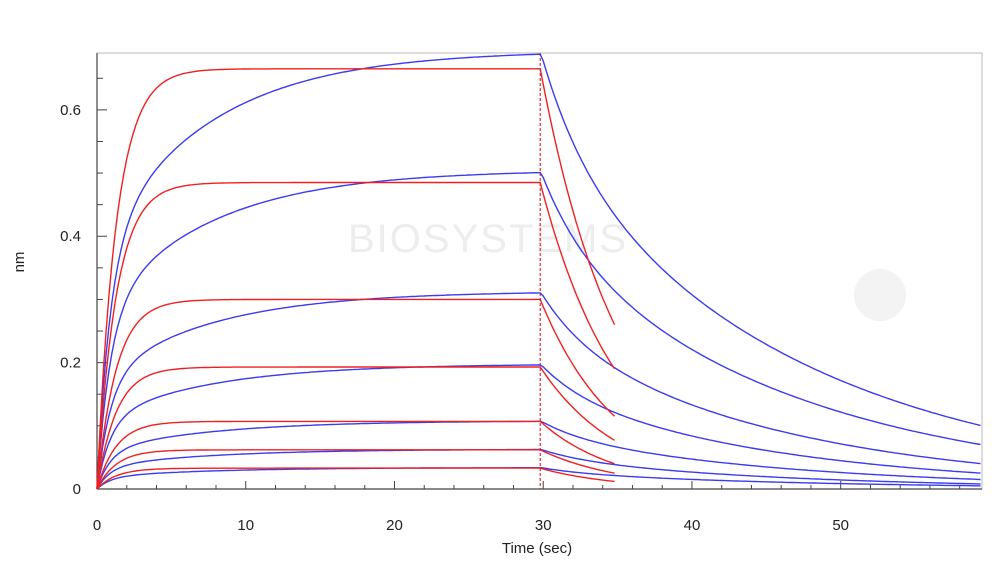 Image resolution: width=1000 pixels, height=566 pixels. I want to click on x-tick-label: 30, so click(543, 525).